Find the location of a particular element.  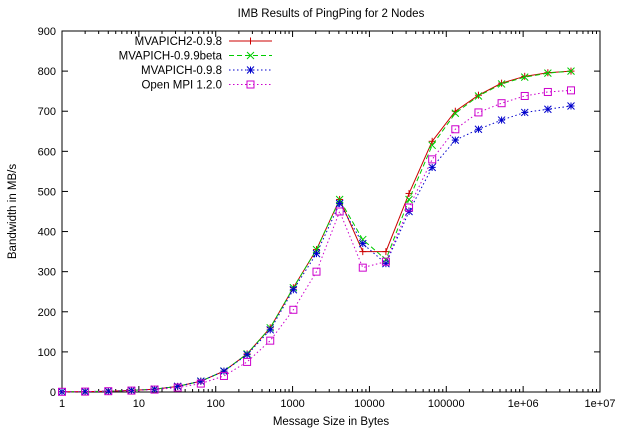

y-tick-label: 600 is located at coordinates (47, 152).